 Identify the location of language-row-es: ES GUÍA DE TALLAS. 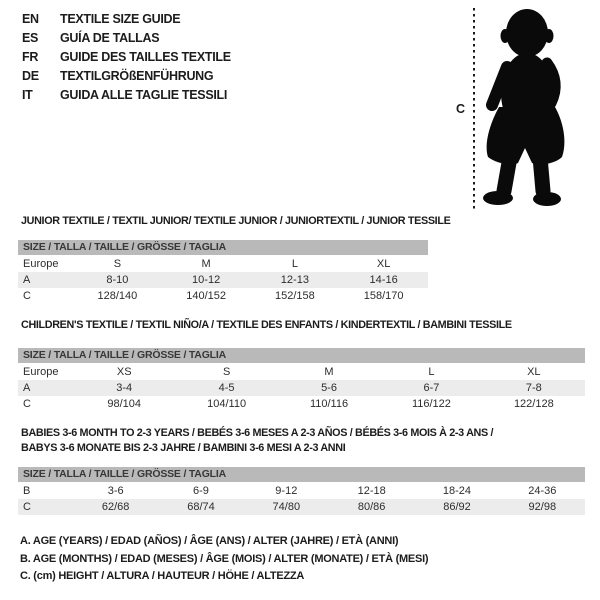
(126, 38).